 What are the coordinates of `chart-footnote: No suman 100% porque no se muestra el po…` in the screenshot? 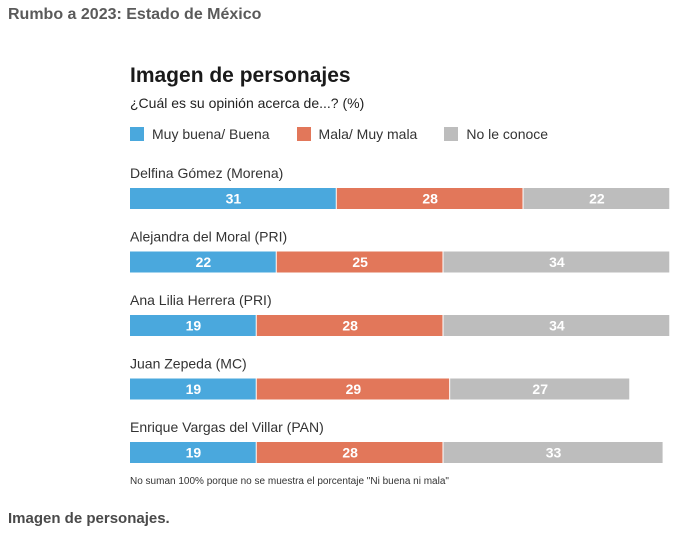 It's located at (289, 481).